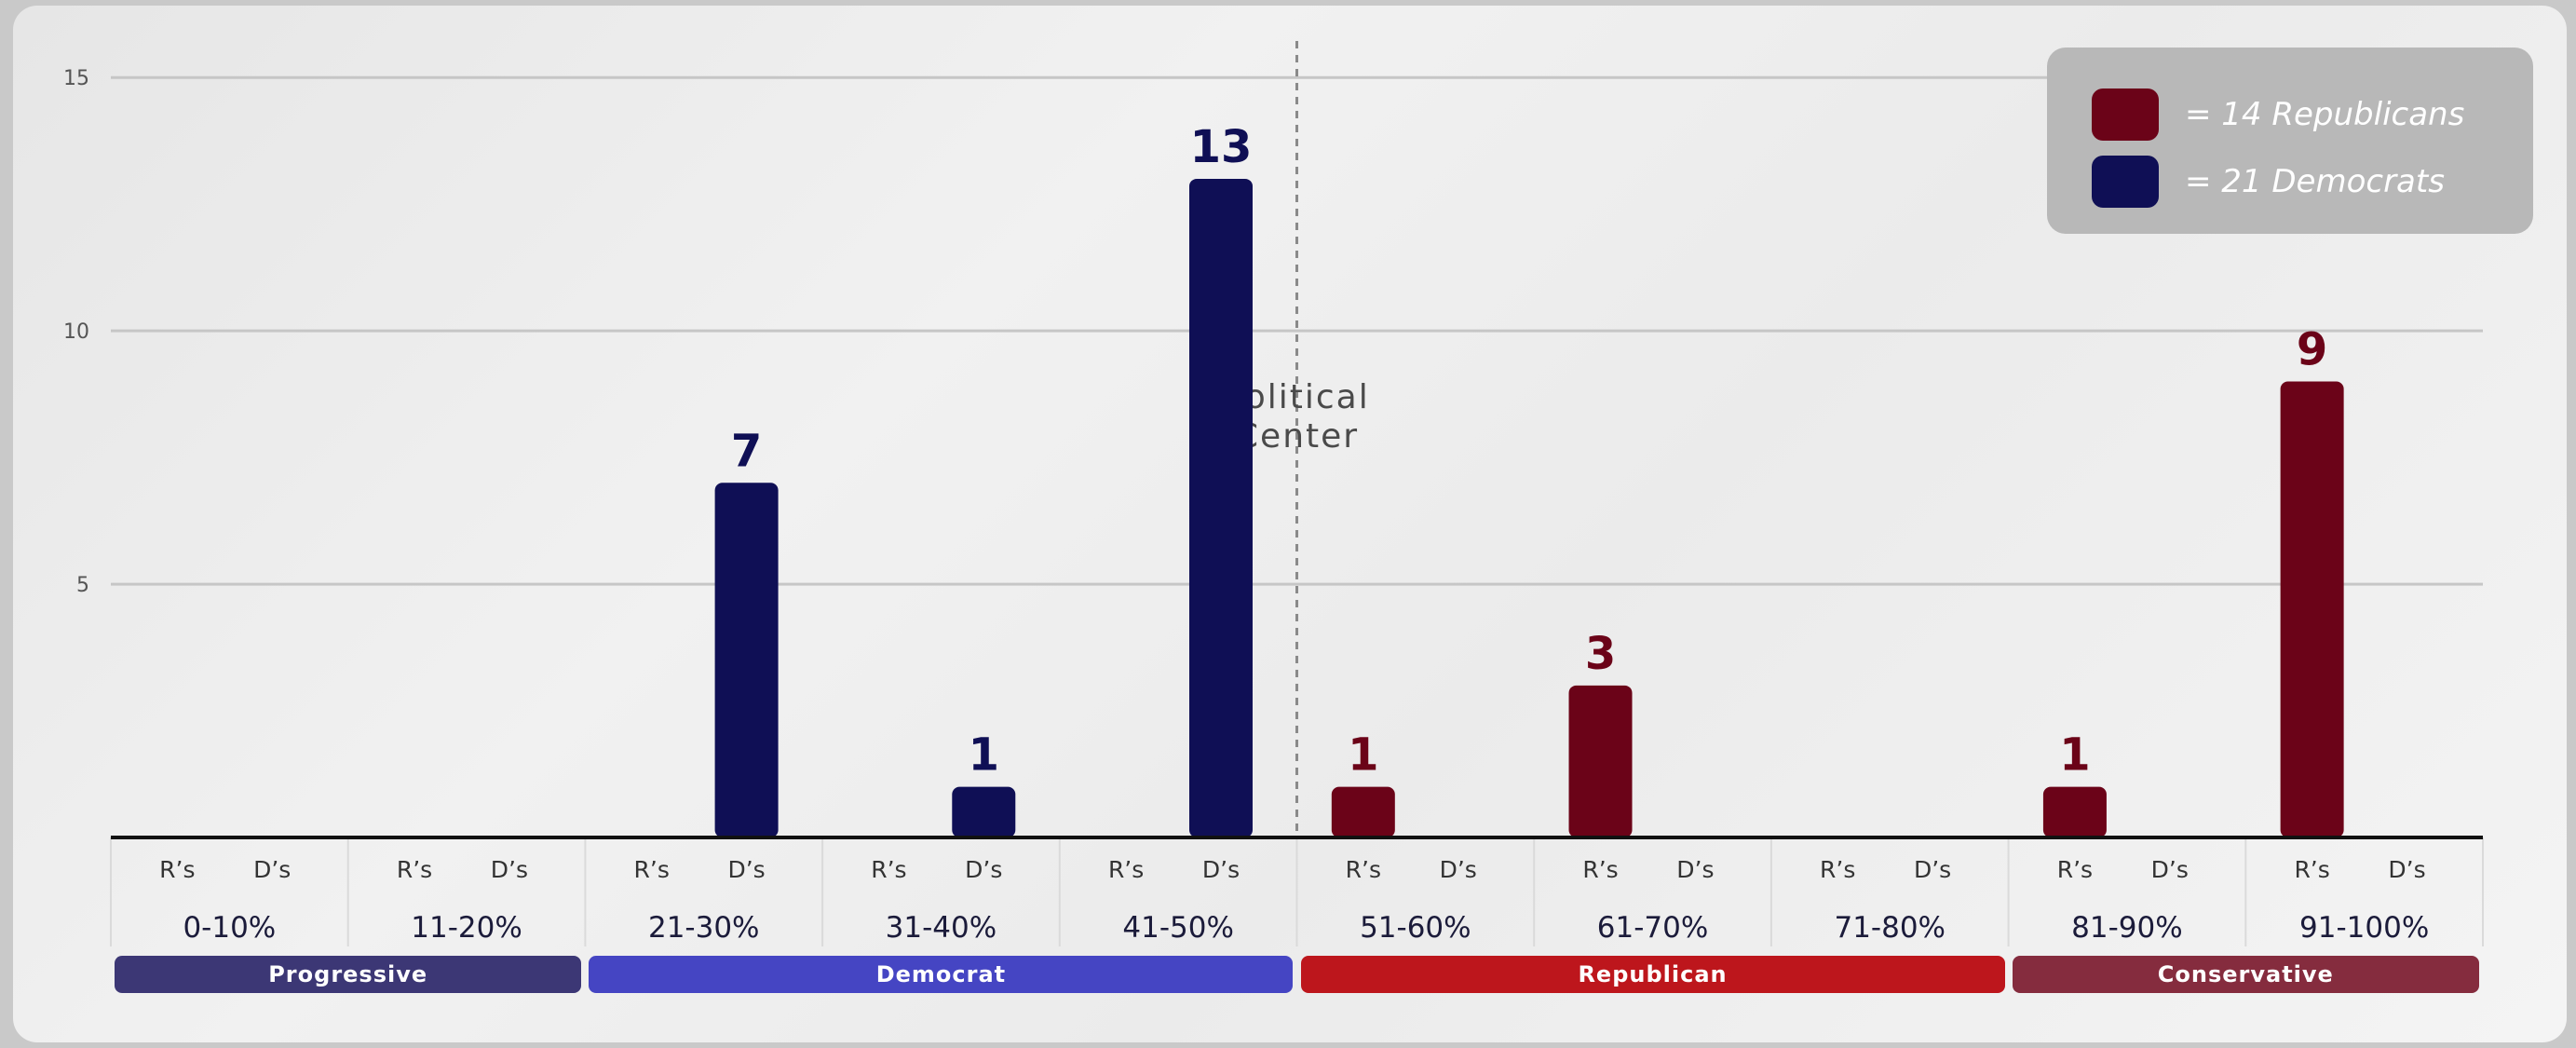  Describe the element at coordinates (76, 332) in the screenshot. I see `y-tick-label: 10` at that location.